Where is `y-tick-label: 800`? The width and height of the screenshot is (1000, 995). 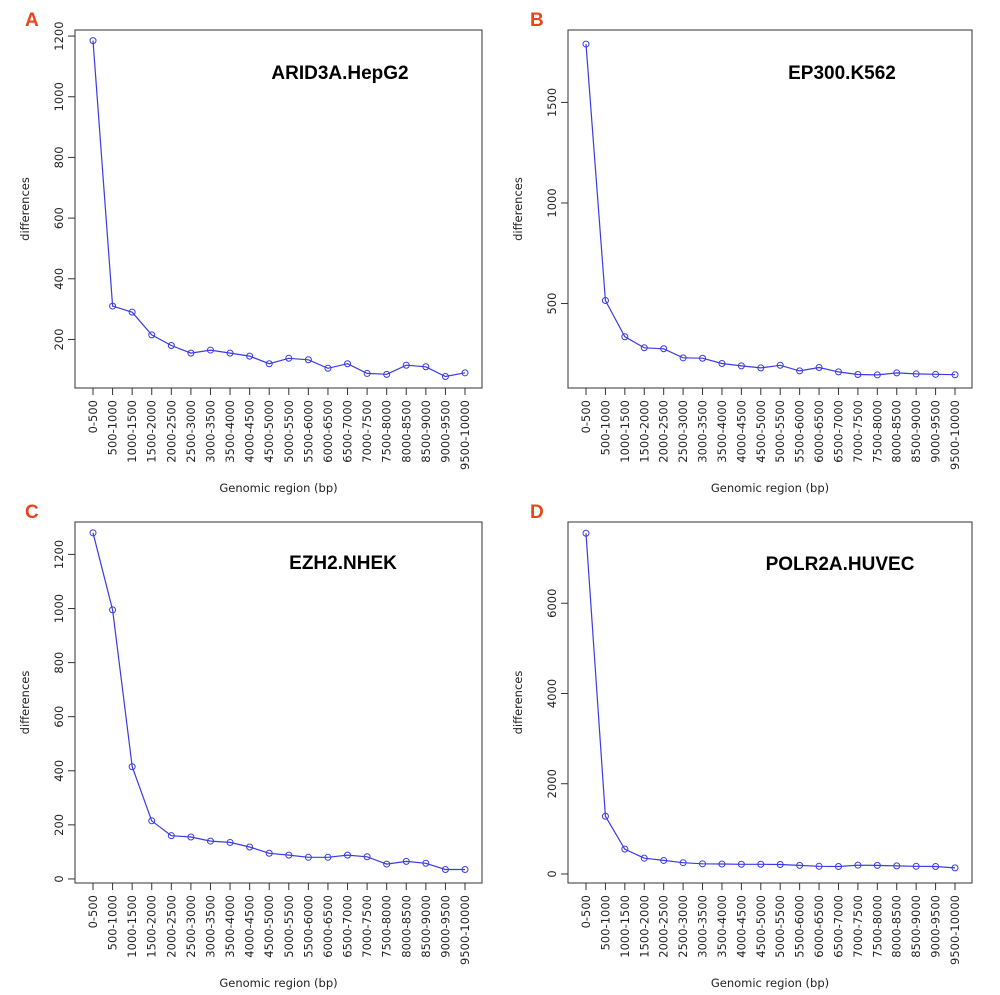
y-tick-label: 800 is located at coordinates (59, 663).